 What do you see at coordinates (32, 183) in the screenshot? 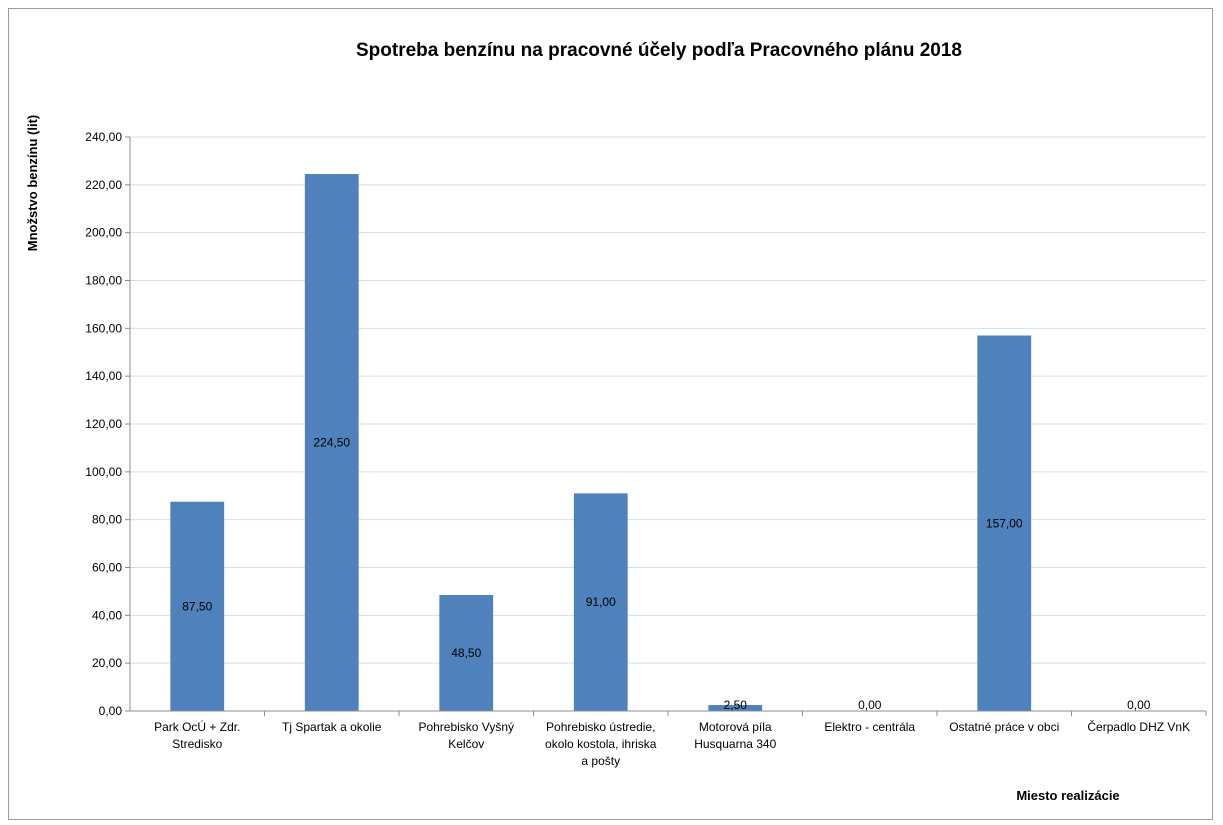
I see `y-axis-title: Množstvo benzínu (lit)` at bounding box center [32, 183].